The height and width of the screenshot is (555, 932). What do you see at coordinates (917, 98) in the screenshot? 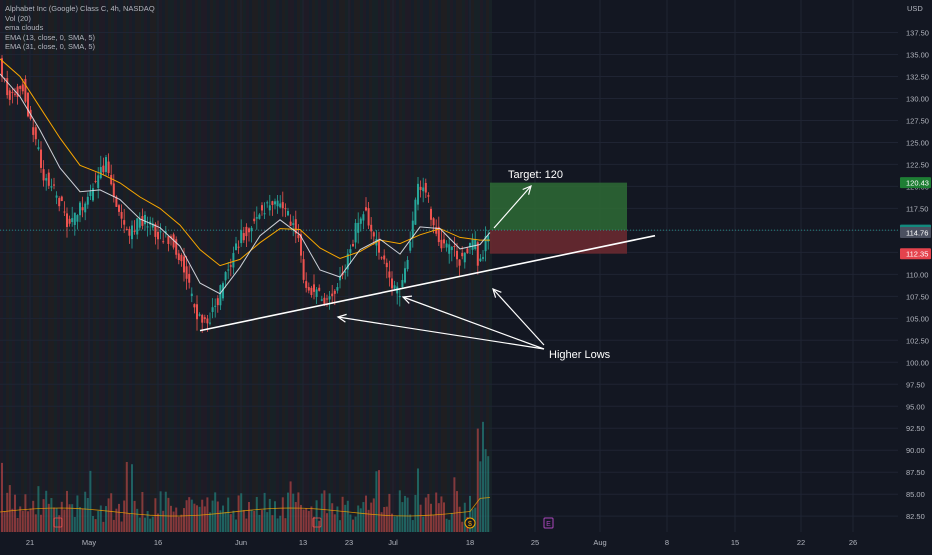
I see `price-tick-label: 130.00` at bounding box center [917, 98].